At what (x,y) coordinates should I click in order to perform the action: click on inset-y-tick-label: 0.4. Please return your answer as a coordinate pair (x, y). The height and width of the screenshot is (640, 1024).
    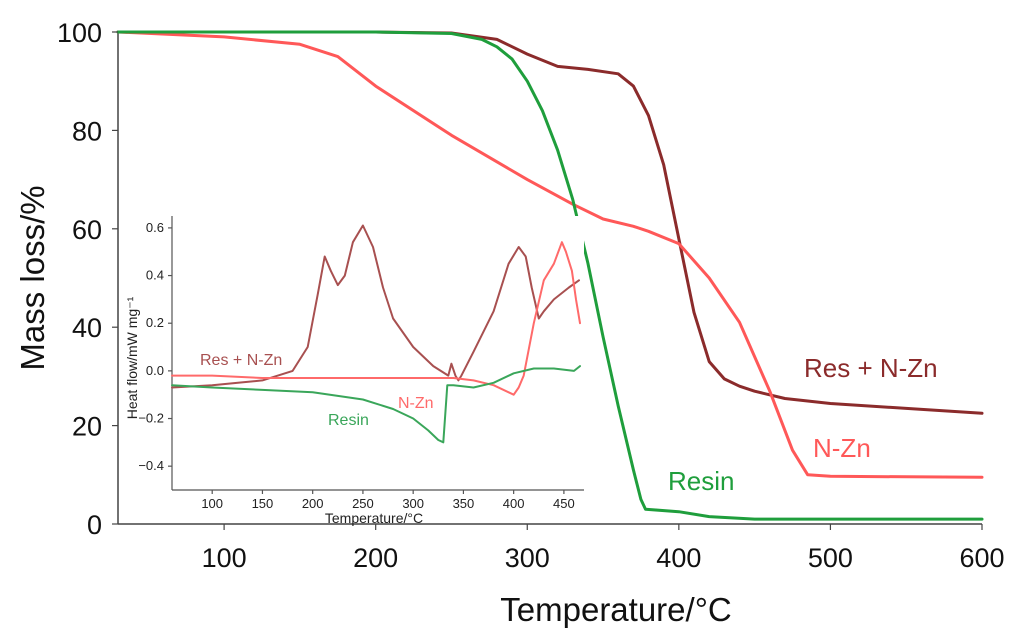
    Looking at the image, I should click on (155, 275).